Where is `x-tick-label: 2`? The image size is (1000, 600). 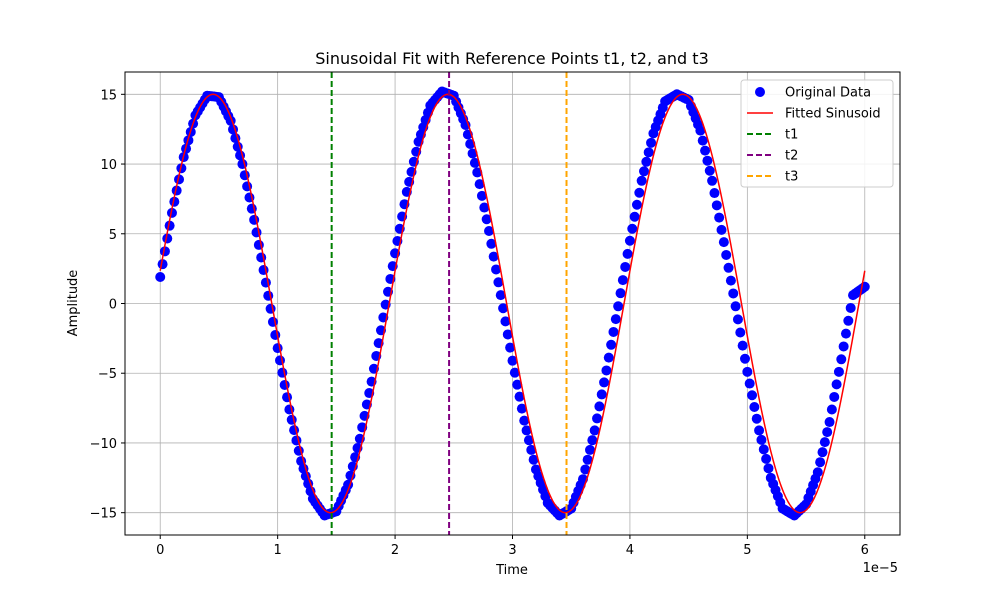 x-tick-label: 2 is located at coordinates (395, 550).